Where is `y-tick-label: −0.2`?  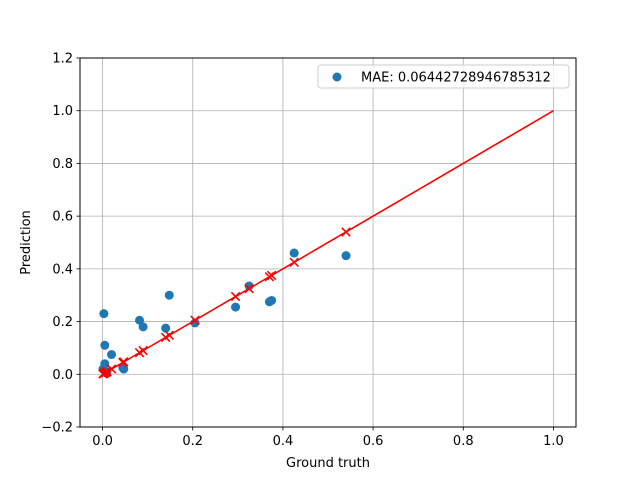
y-tick-label: −0.2 is located at coordinates (57, 428).